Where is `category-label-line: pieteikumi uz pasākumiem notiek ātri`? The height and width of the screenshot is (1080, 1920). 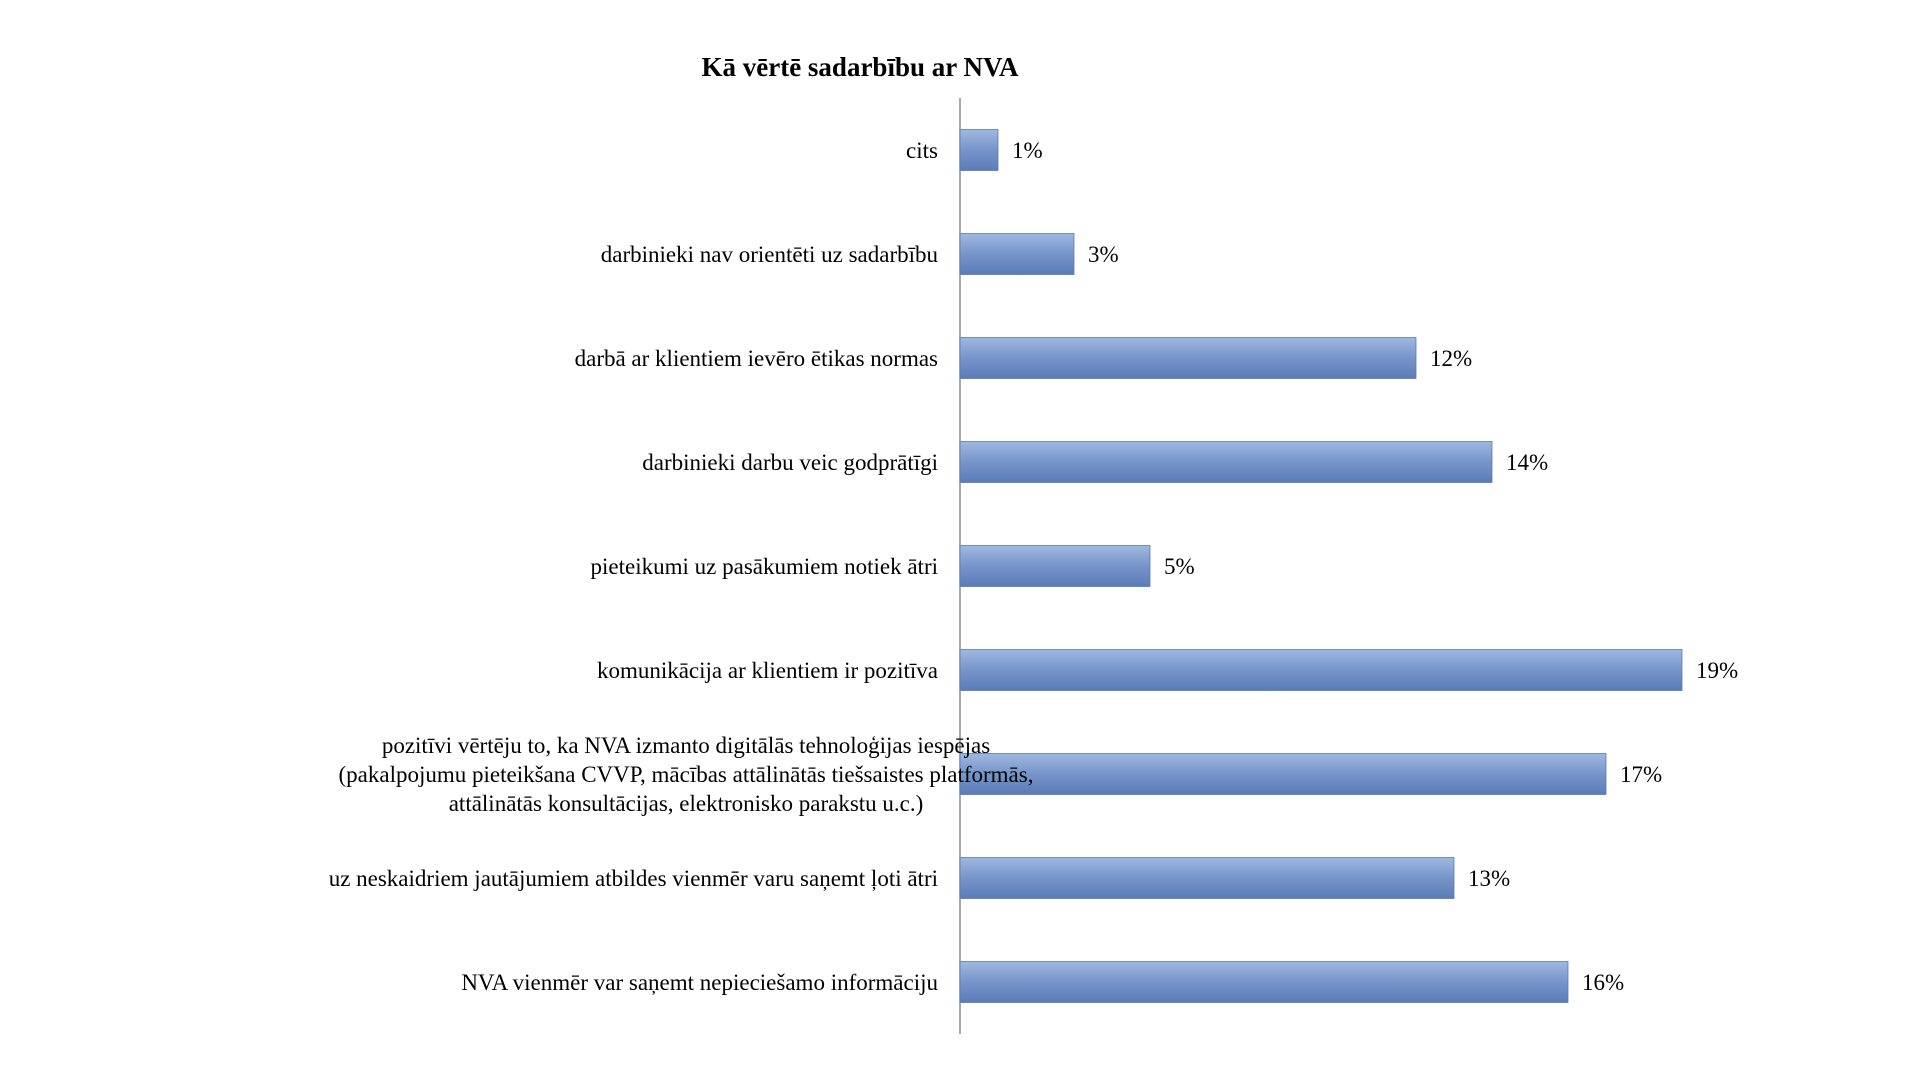 category-label-line: pieteikumi uz pasākumiem notiek ātri is located at coordinates (764, 566).